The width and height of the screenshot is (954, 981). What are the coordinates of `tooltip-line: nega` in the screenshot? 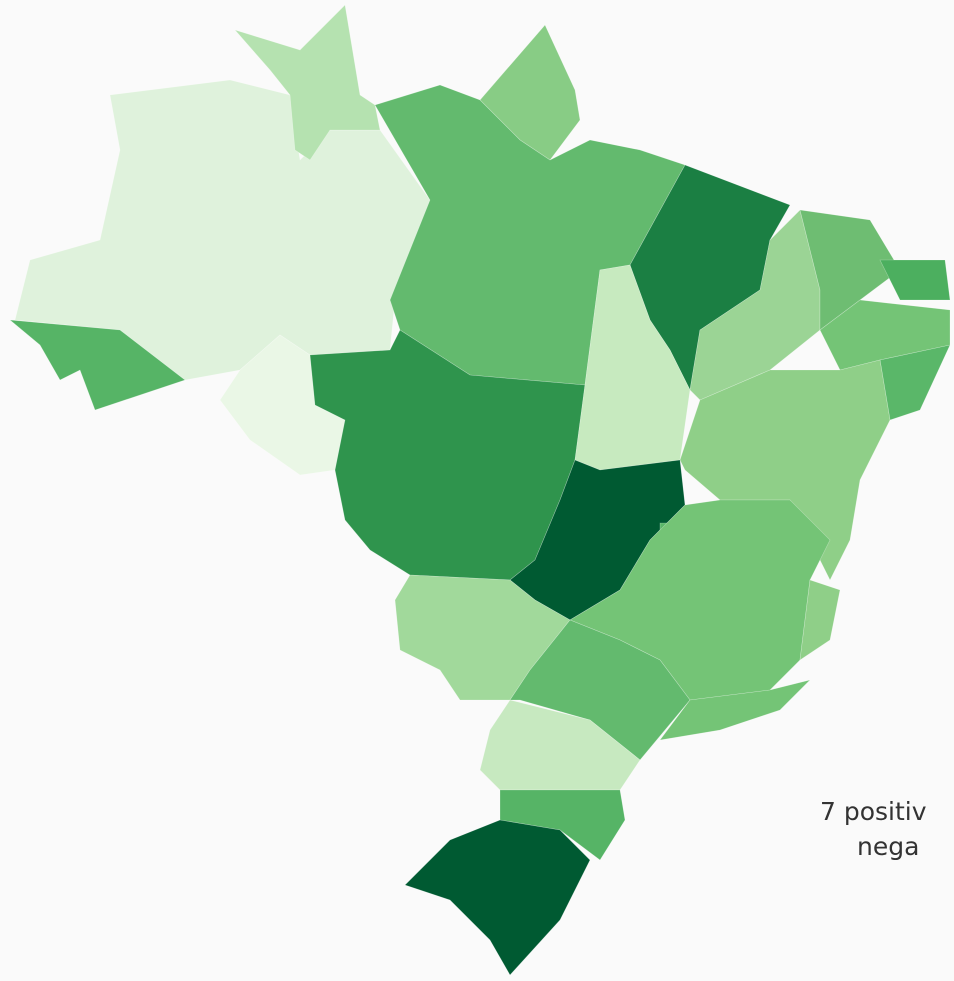 It's located at (888, 846).